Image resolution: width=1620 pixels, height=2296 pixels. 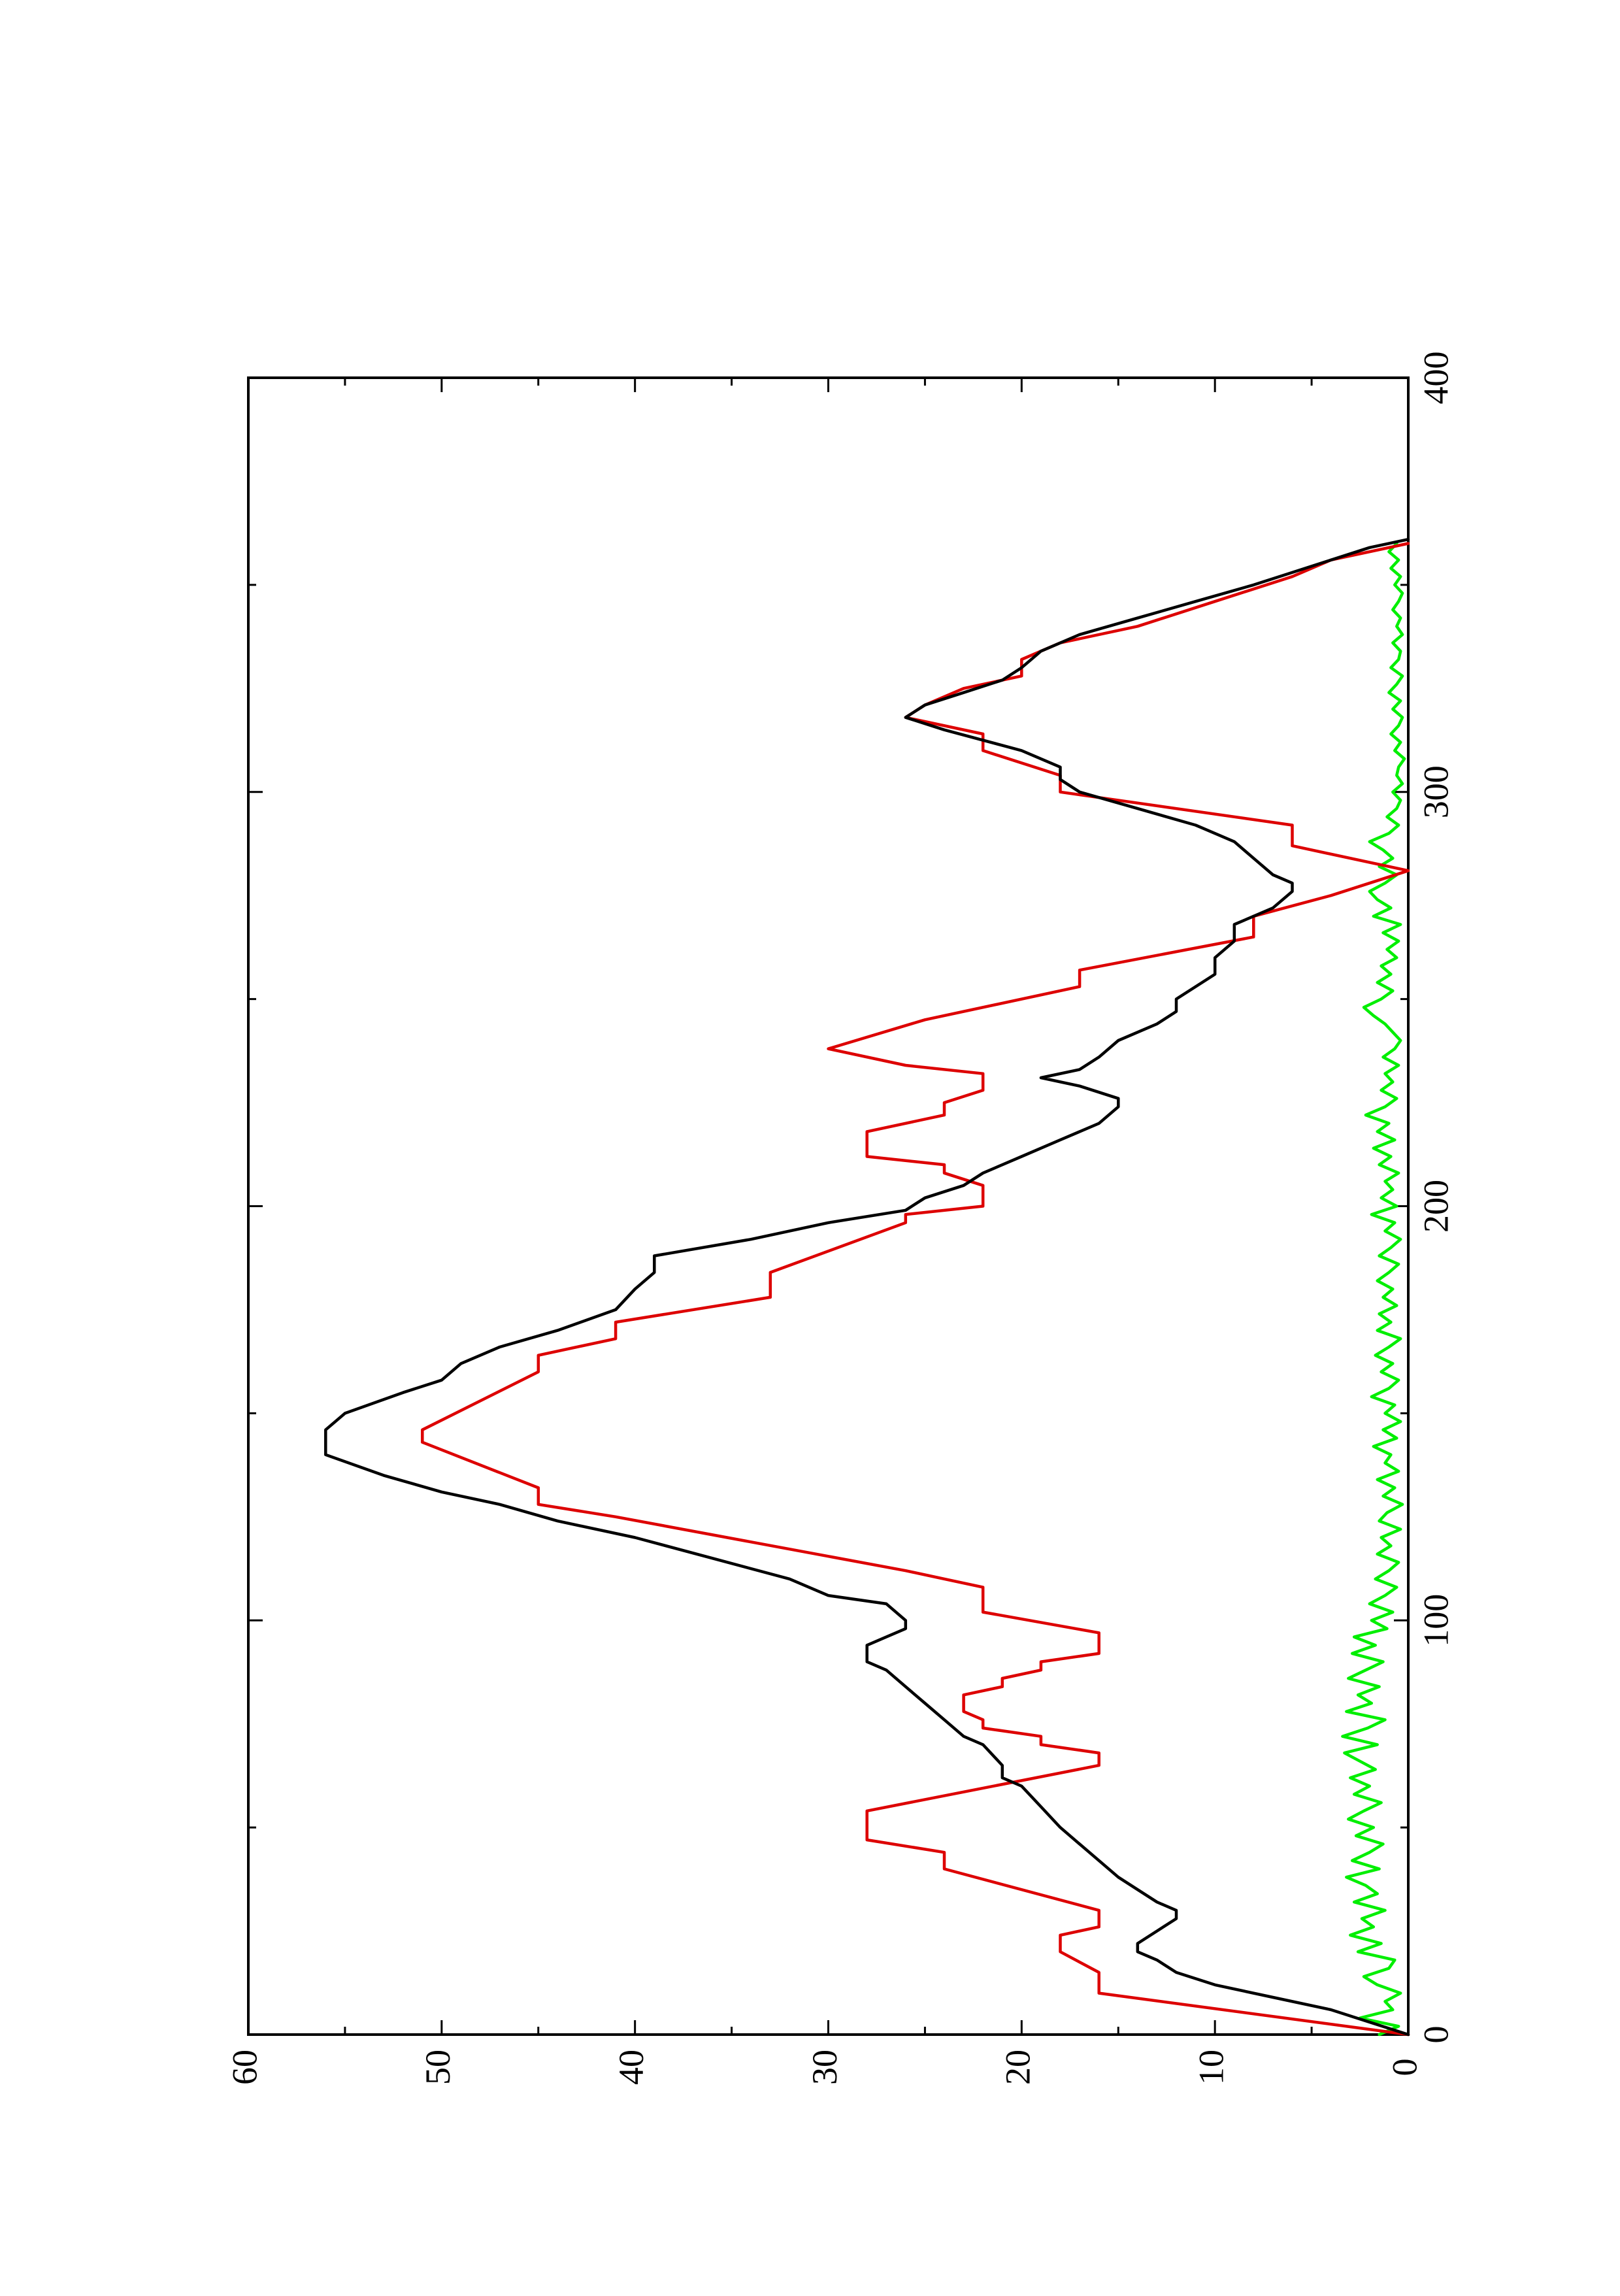 What do you see at coordinates (1018, 2067) in the screenshot?
I see `y-tick-label: 20` at bounding box center [1018, 2067].